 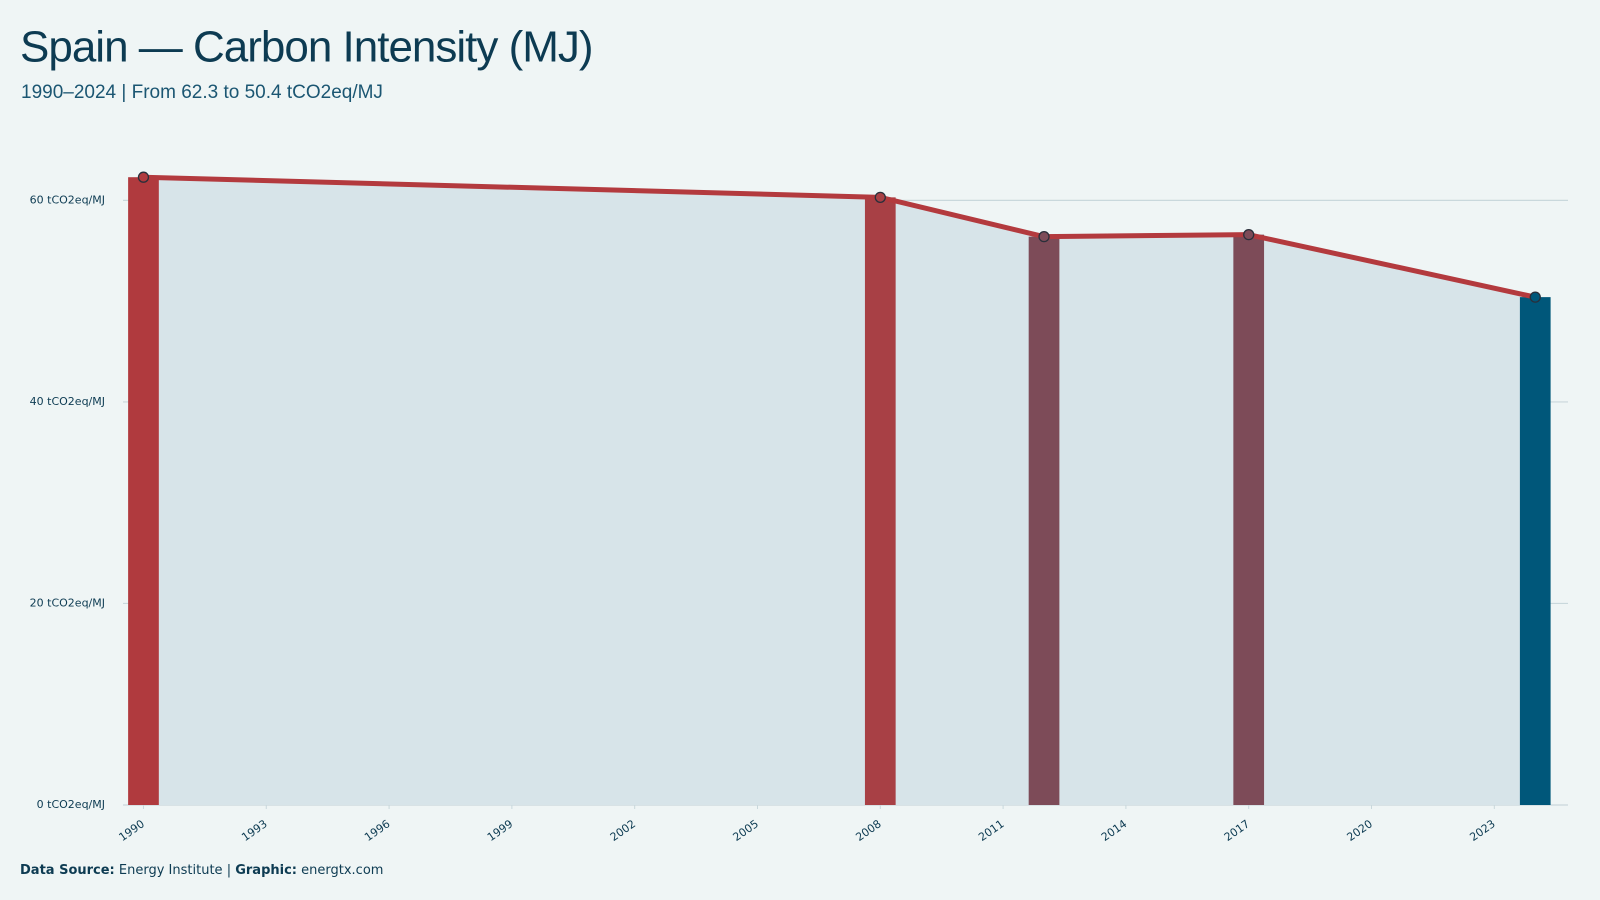 I want to click on graphic-label: Graphic:, so click(x=266, y=870).